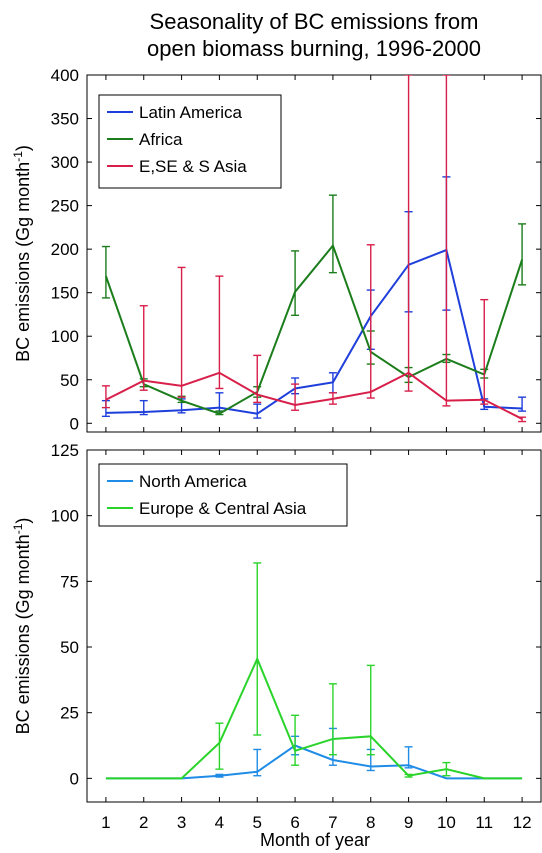  Describe the element at coordinates (314, 21) in the screenshot. I see `chart-title-line-1: Seasonality of BC emissions from` at that location.